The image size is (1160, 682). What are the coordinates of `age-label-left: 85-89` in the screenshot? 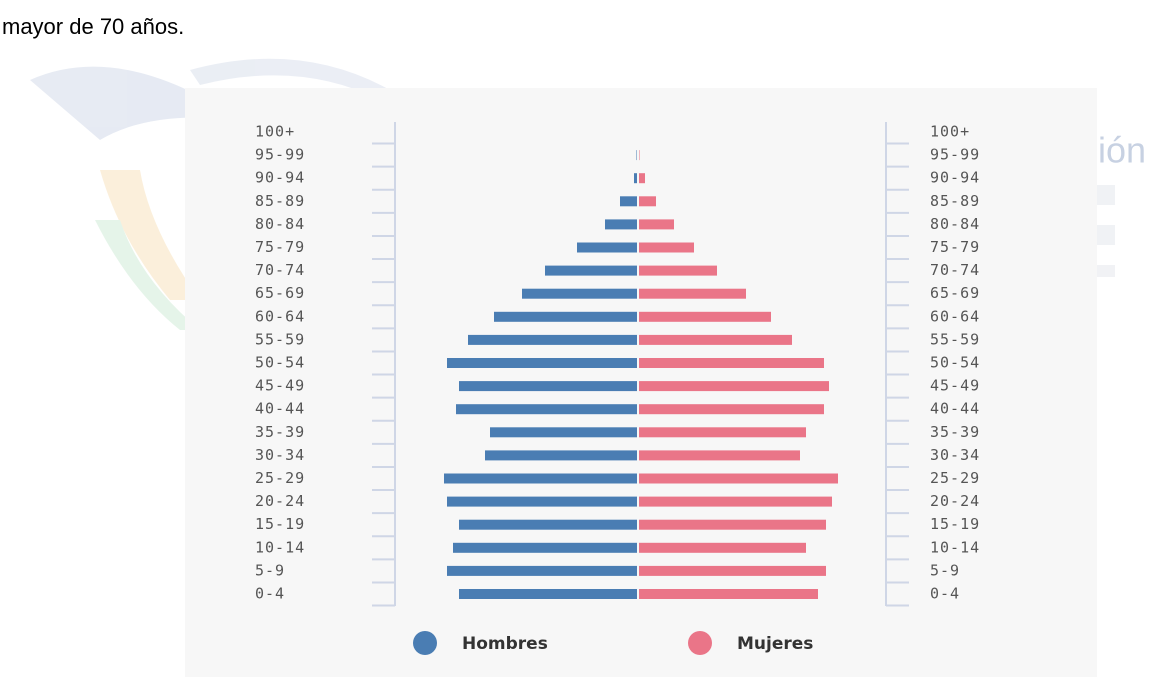 It's located at (280, 201).